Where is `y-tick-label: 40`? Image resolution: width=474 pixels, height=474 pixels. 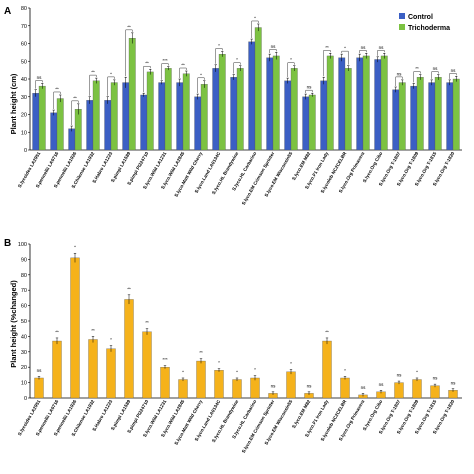 y-tick-label: 40 is located at coordinates (24, 337).